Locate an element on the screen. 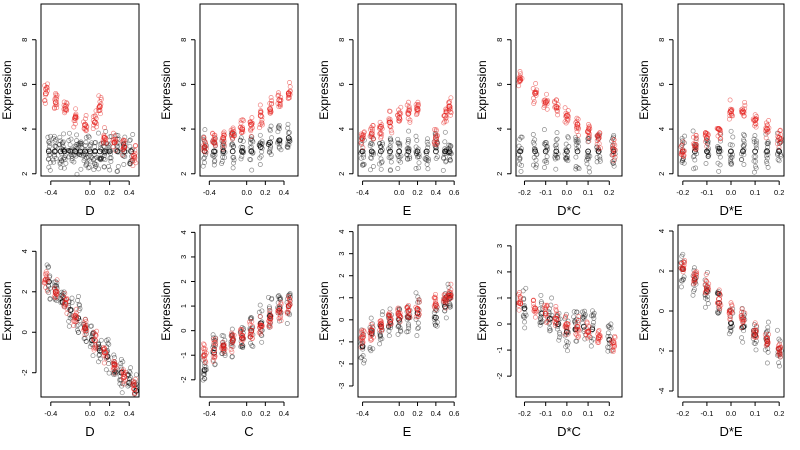 This screenshot has width=800, height=450. x-tick-label: 0.2 is located at coordinates (417, 192).